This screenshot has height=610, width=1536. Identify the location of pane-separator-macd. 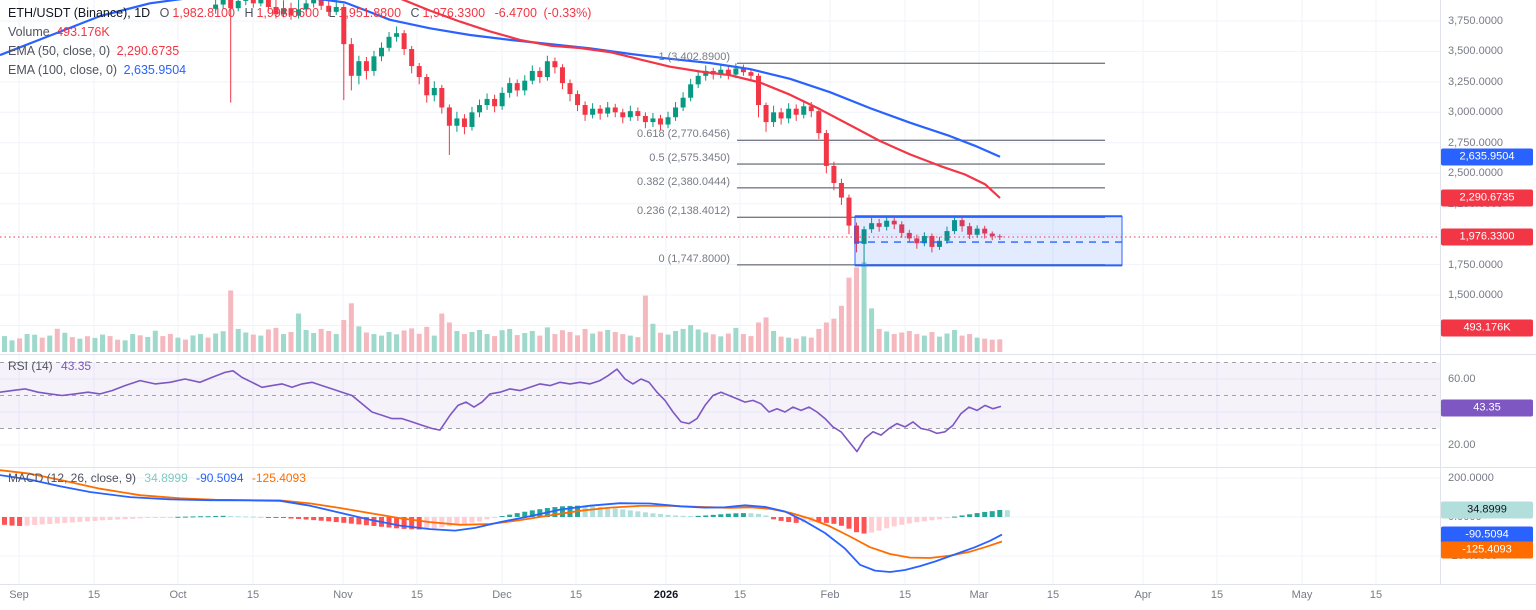
(768, 467).